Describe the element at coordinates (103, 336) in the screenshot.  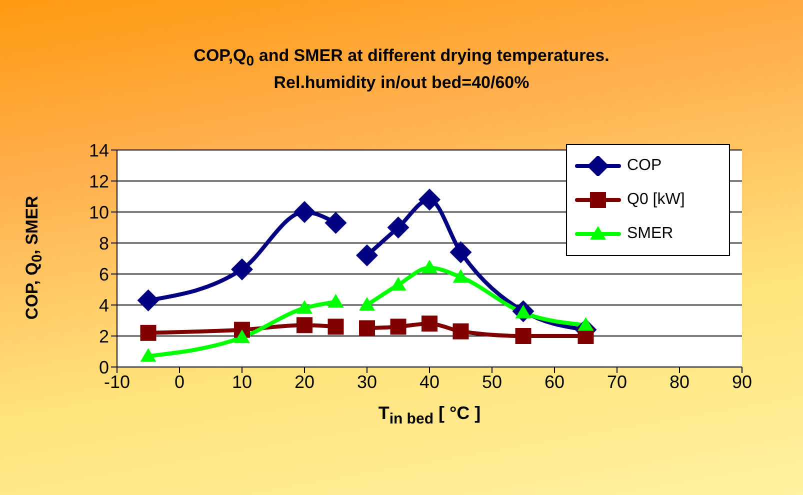
I see `y-tick-label: 2` at that location.